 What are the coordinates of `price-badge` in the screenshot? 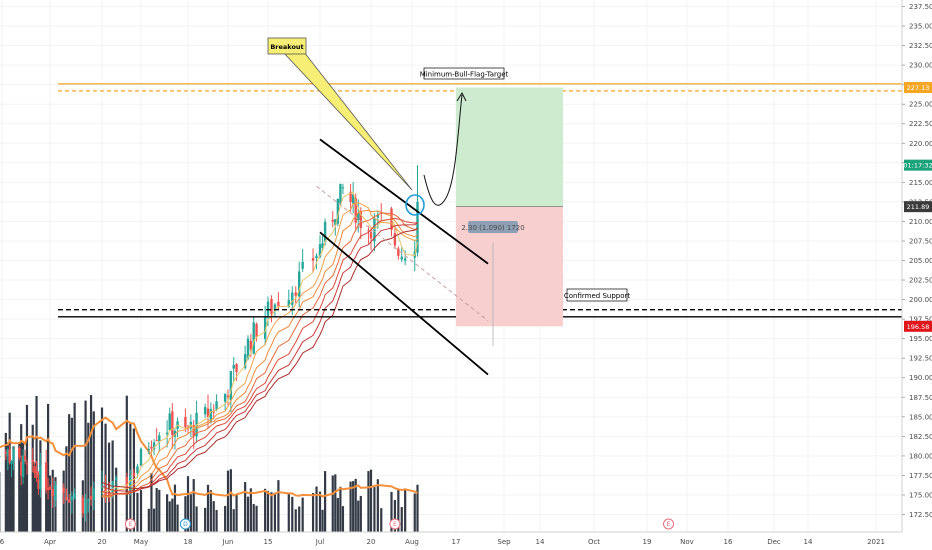 It's located at (918, 165).